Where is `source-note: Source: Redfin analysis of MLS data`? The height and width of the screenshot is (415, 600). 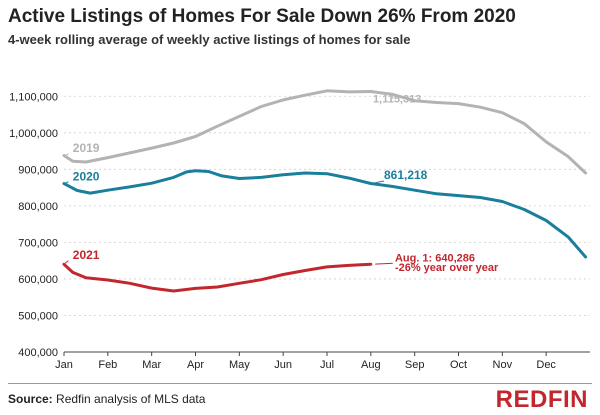 source-note: Source: Redfin analysis of MLS data is located at coordinates (106, 399).